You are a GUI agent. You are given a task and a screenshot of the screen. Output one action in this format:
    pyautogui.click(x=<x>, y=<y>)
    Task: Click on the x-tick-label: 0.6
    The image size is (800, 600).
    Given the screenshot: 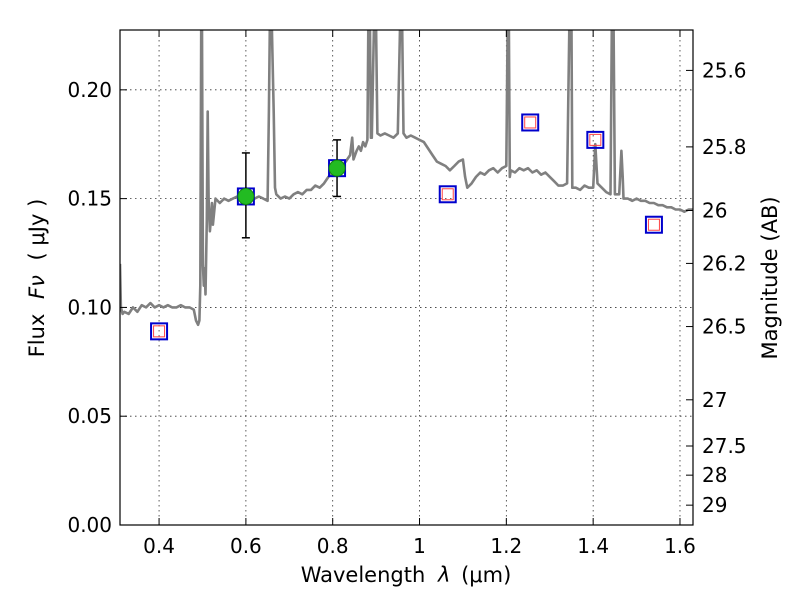 What is the action you would take?
    pyautogui.click(x=246, y=546)
    